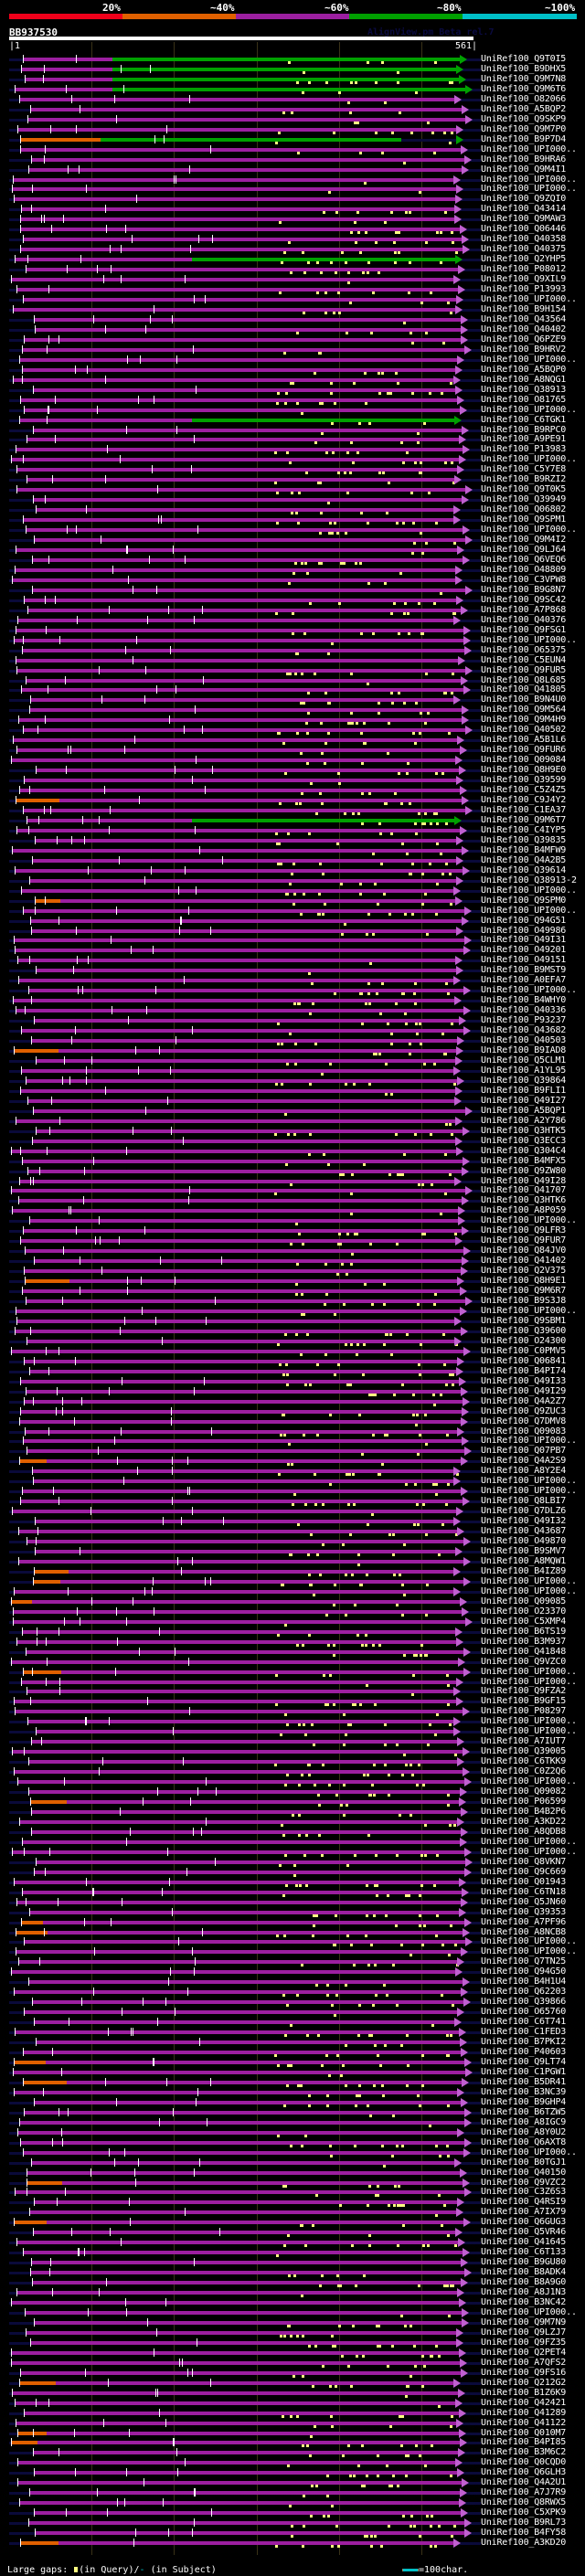  Describe the element at coordinates (524, 930) in the screenshot. I see `hit-label: UniRef100_O49986` at that location.